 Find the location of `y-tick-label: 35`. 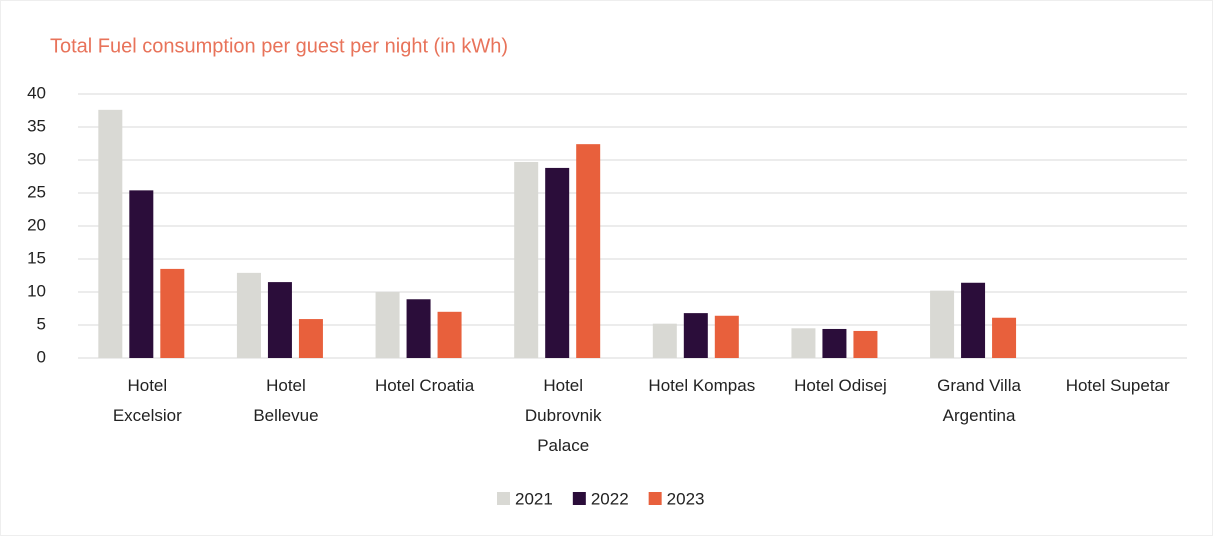

y-tick-label: 35 is located at coordinates (36, 125).